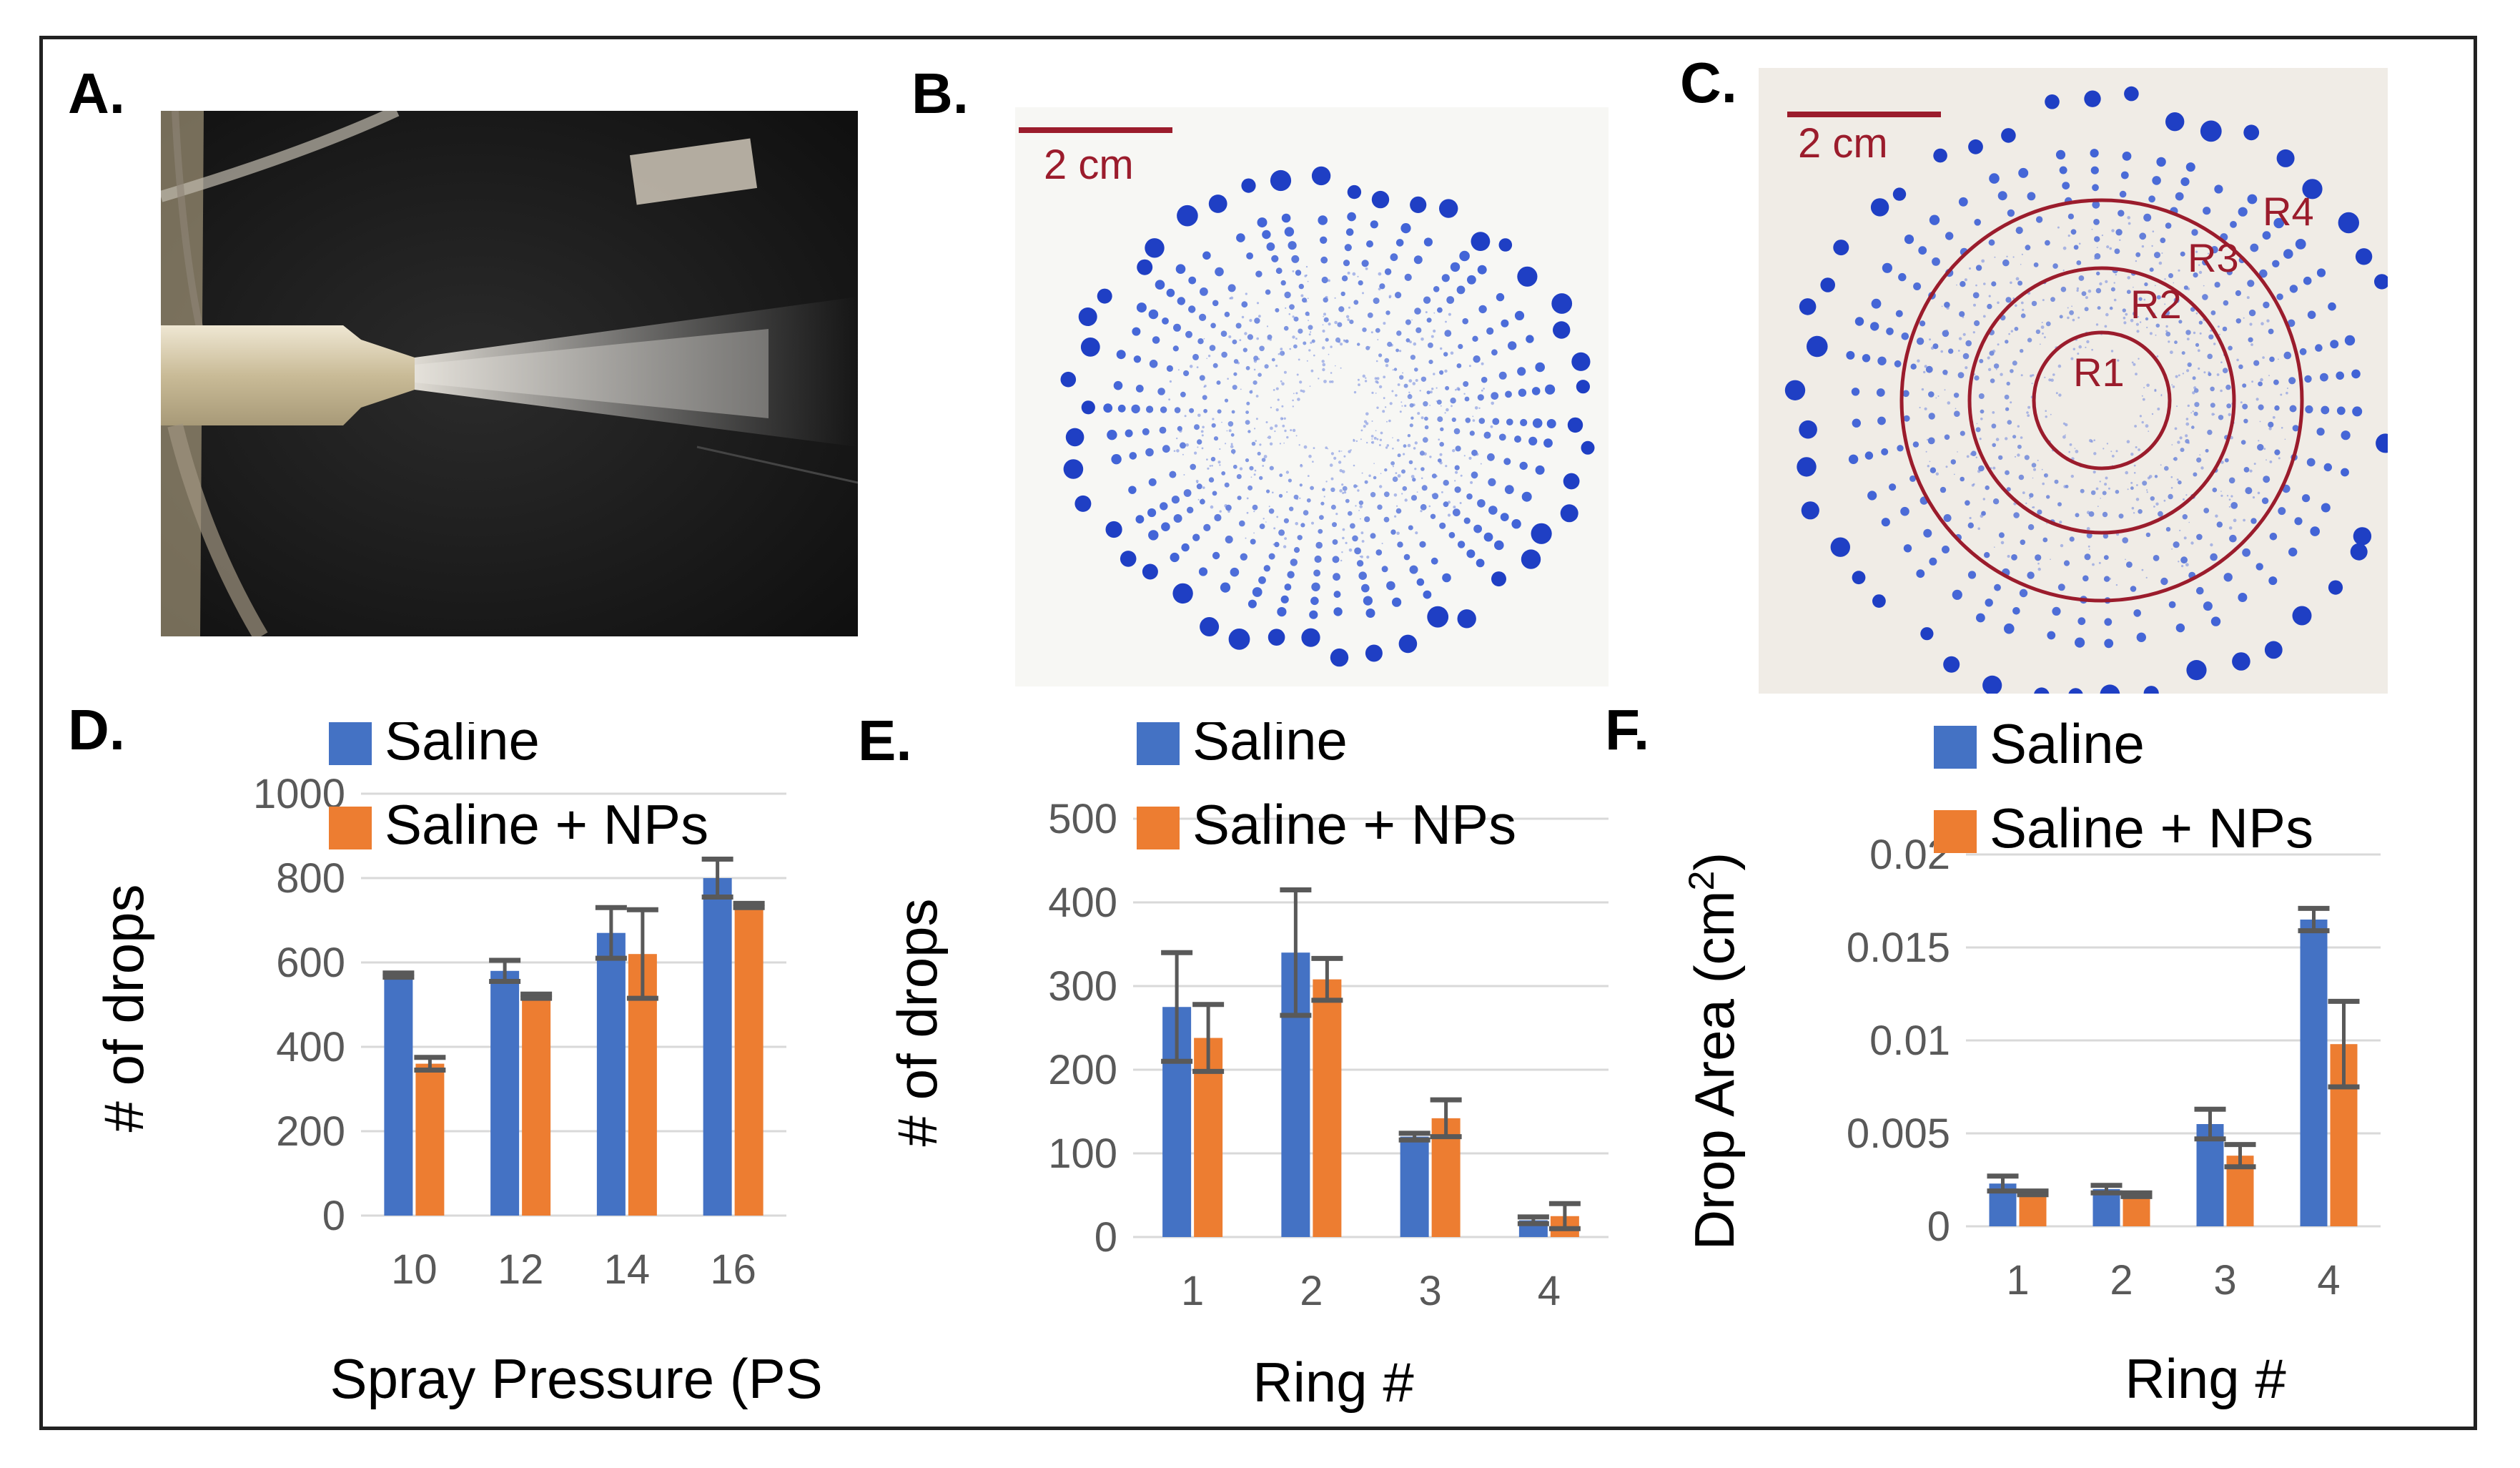 This screenshot has height=1468, width=2520. What do you see at coordinates (1713, 1051) in the screenshot?
I see `y-axis-label: Drop Area (cm2)` at bounding box center [1713, 1051].